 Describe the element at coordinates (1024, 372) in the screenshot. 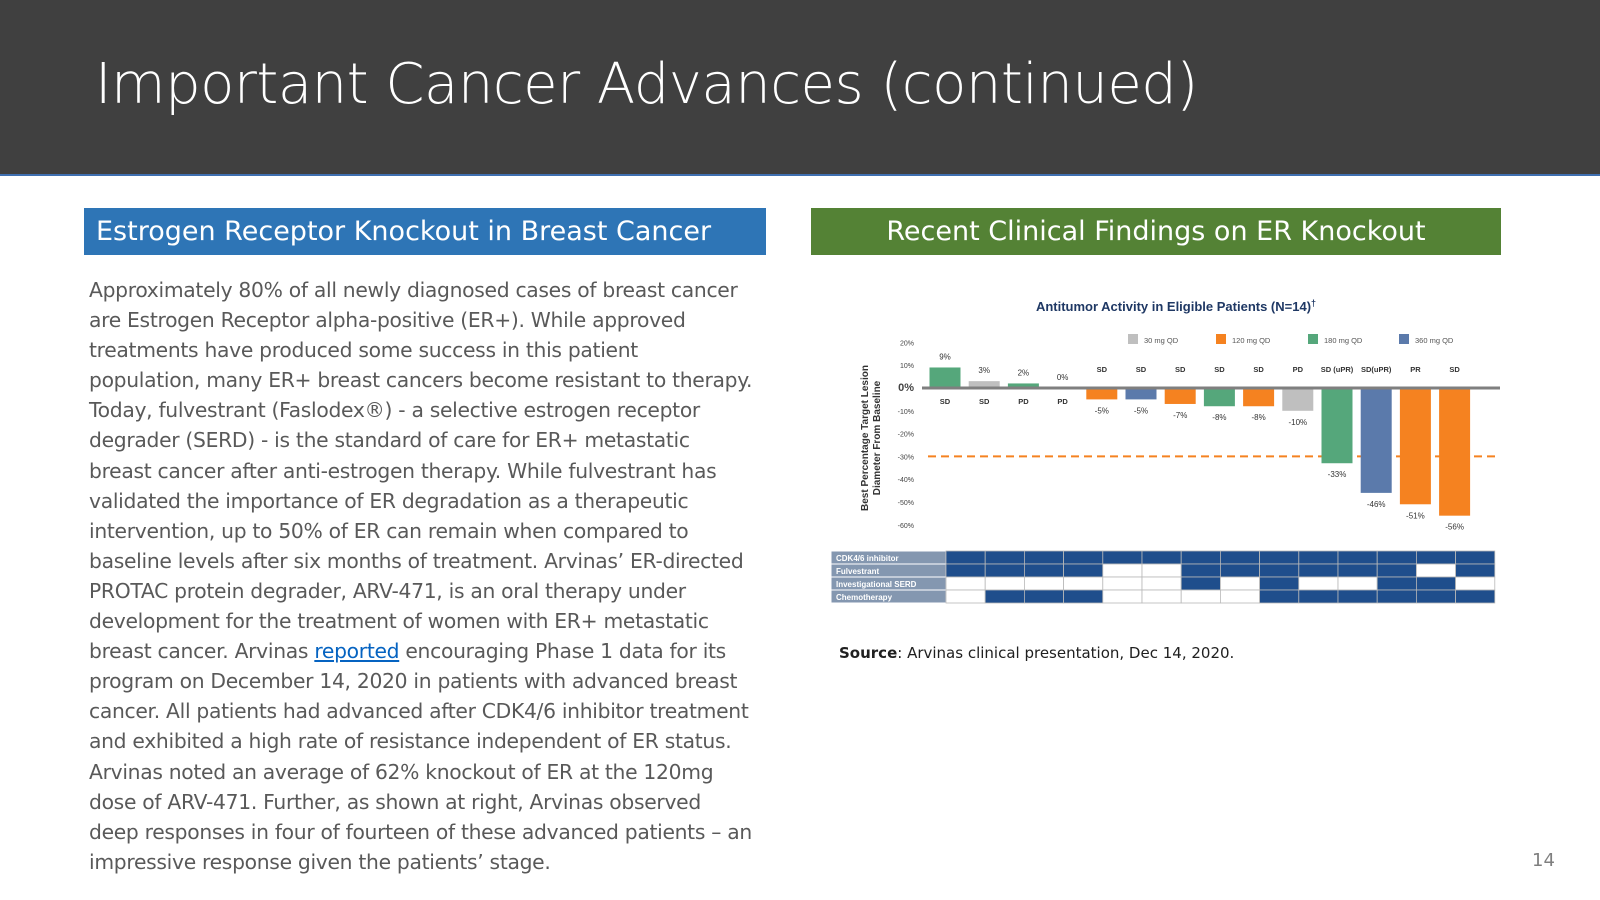

I see `bar-value-label: 2%` at that location.